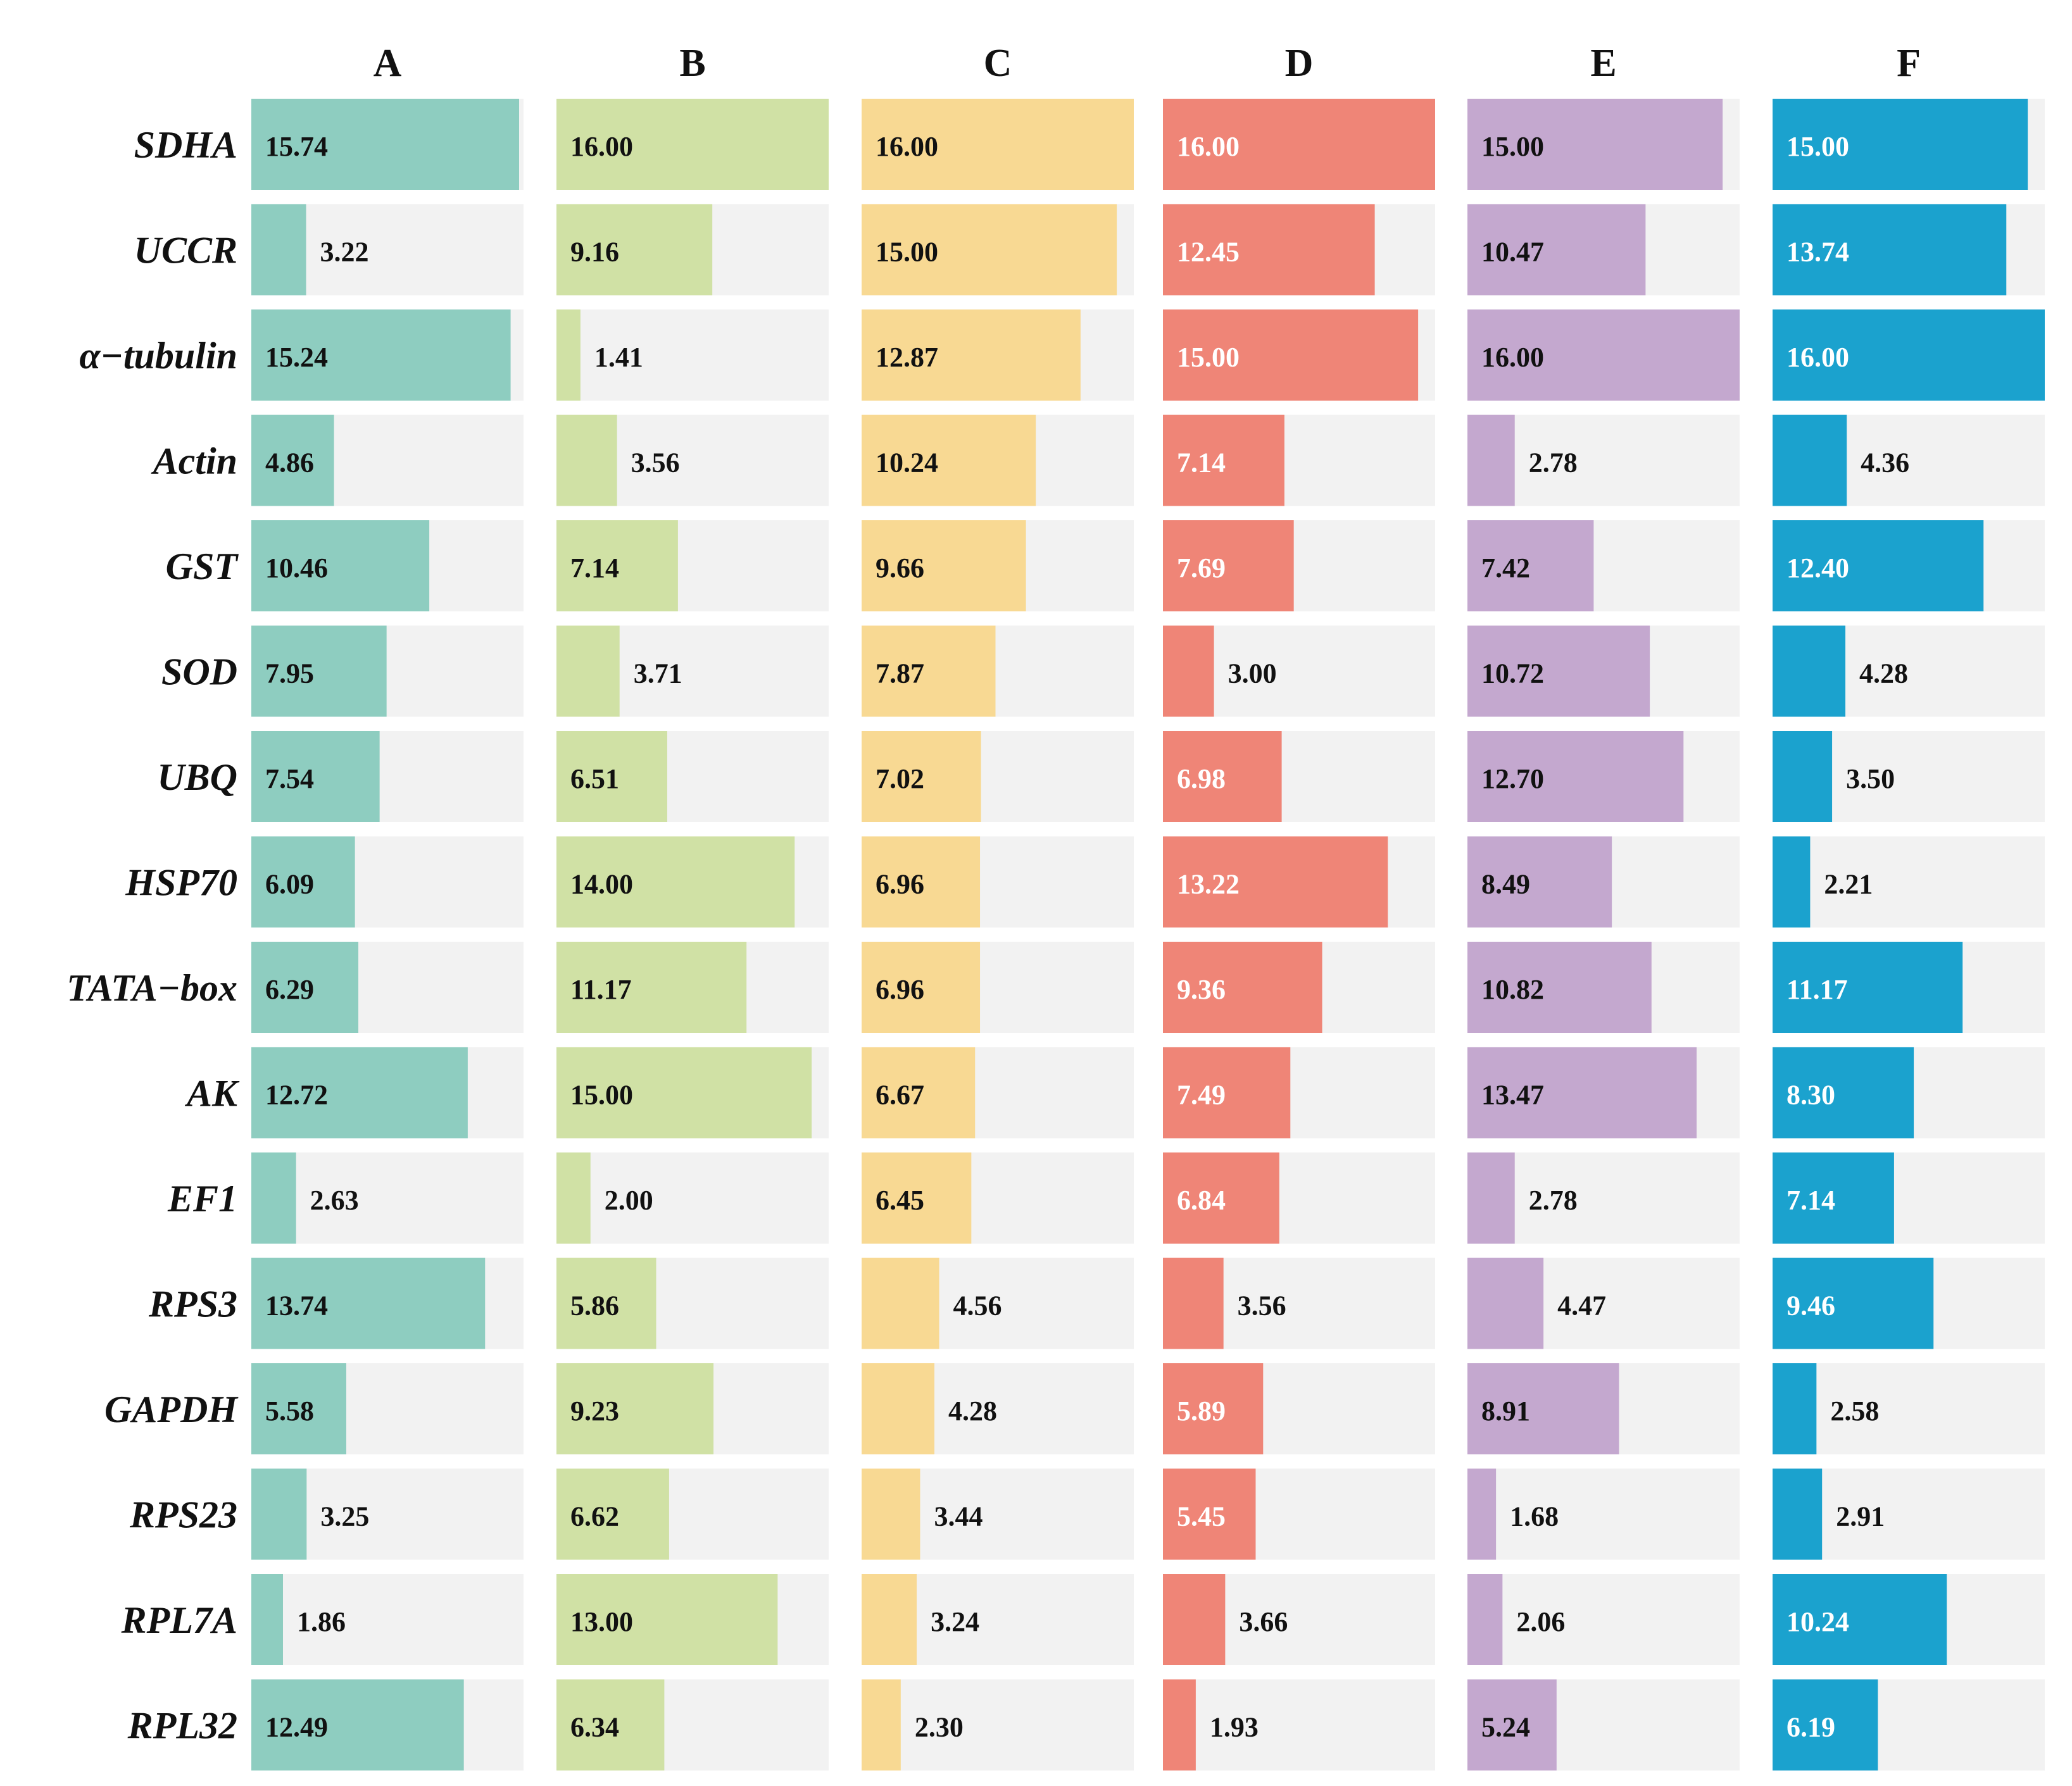 The width and height of the screenshot is (2072, 1786). I want to click on value-label-b-rps23: 6.62, so click(595, 1516).